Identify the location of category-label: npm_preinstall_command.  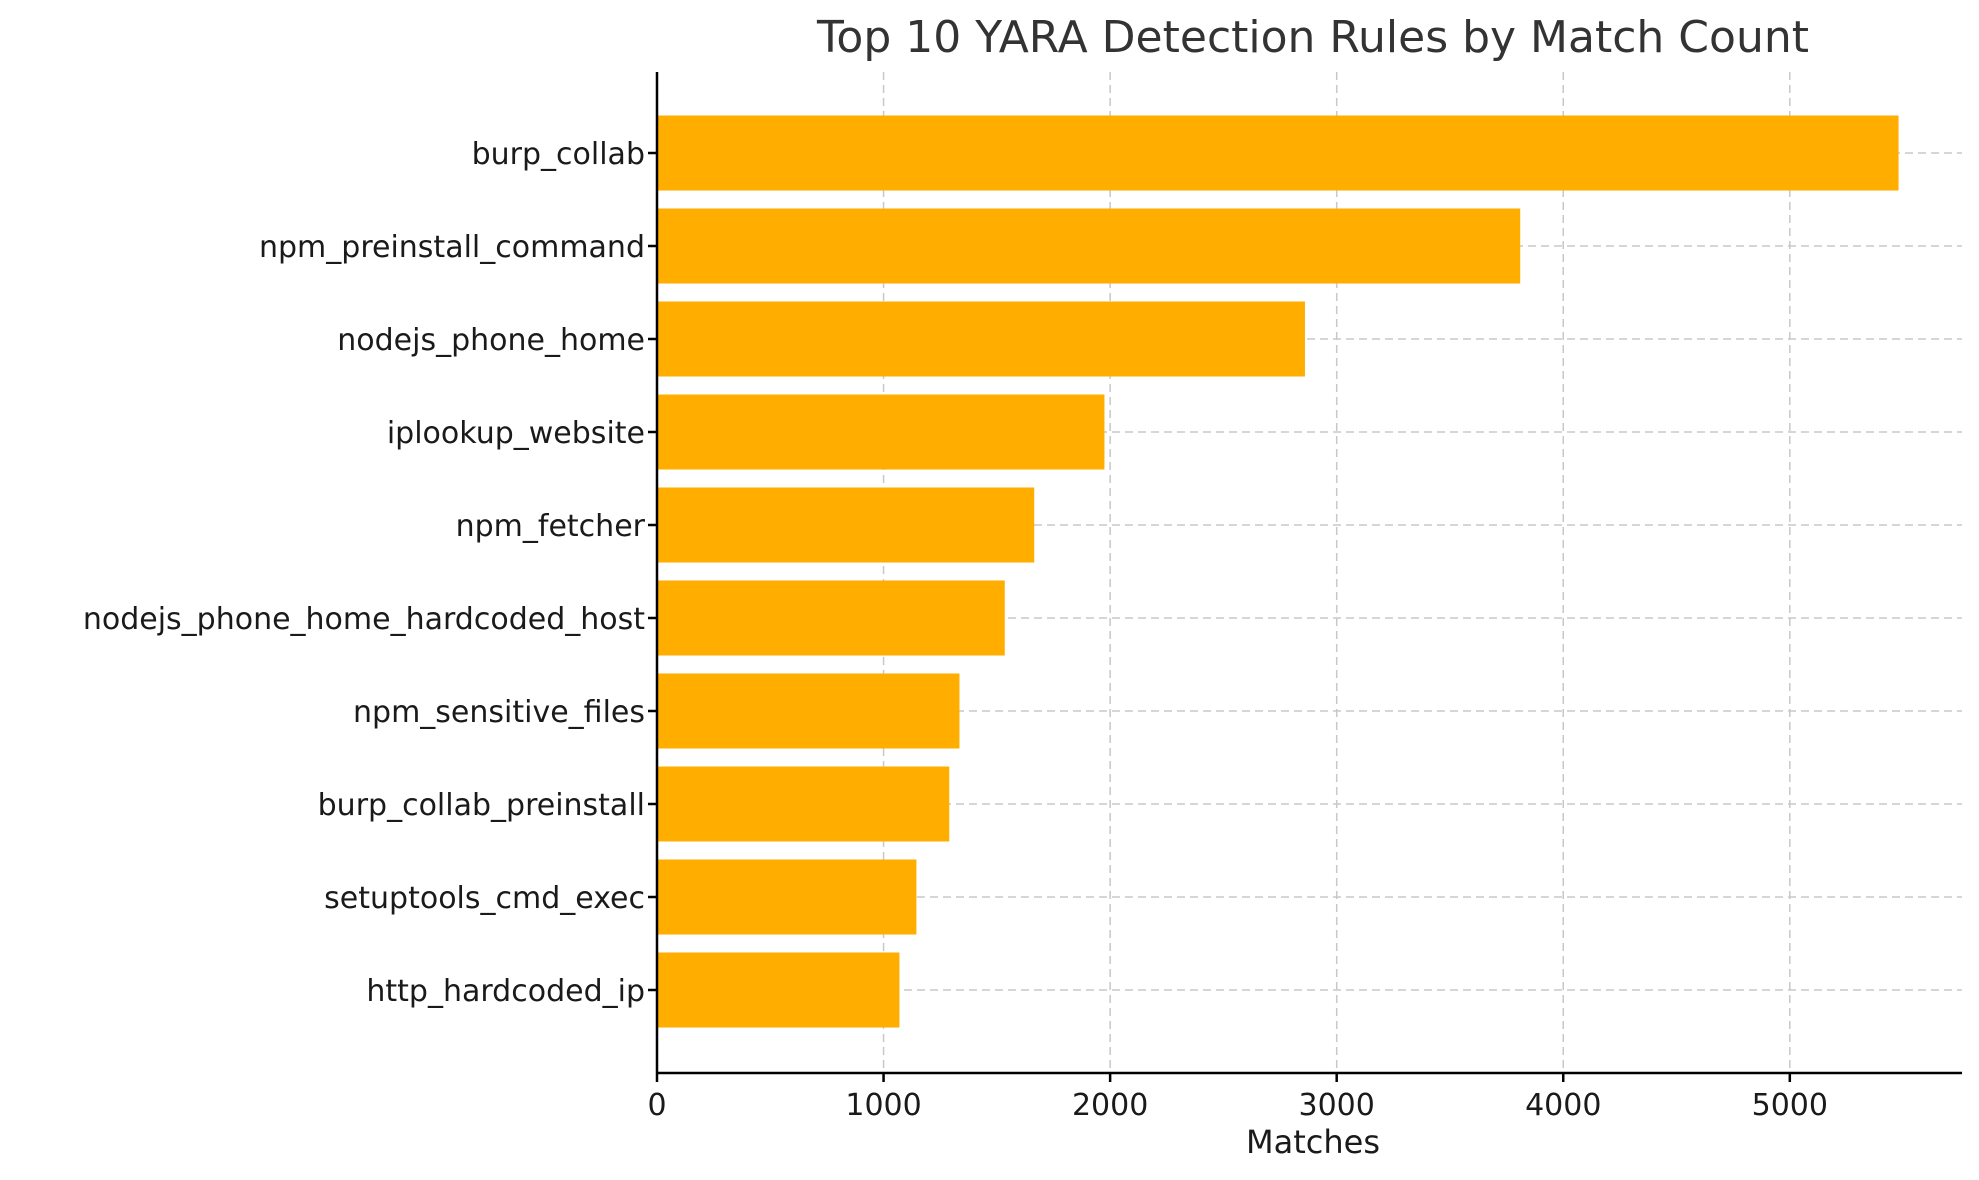
(452, 247).